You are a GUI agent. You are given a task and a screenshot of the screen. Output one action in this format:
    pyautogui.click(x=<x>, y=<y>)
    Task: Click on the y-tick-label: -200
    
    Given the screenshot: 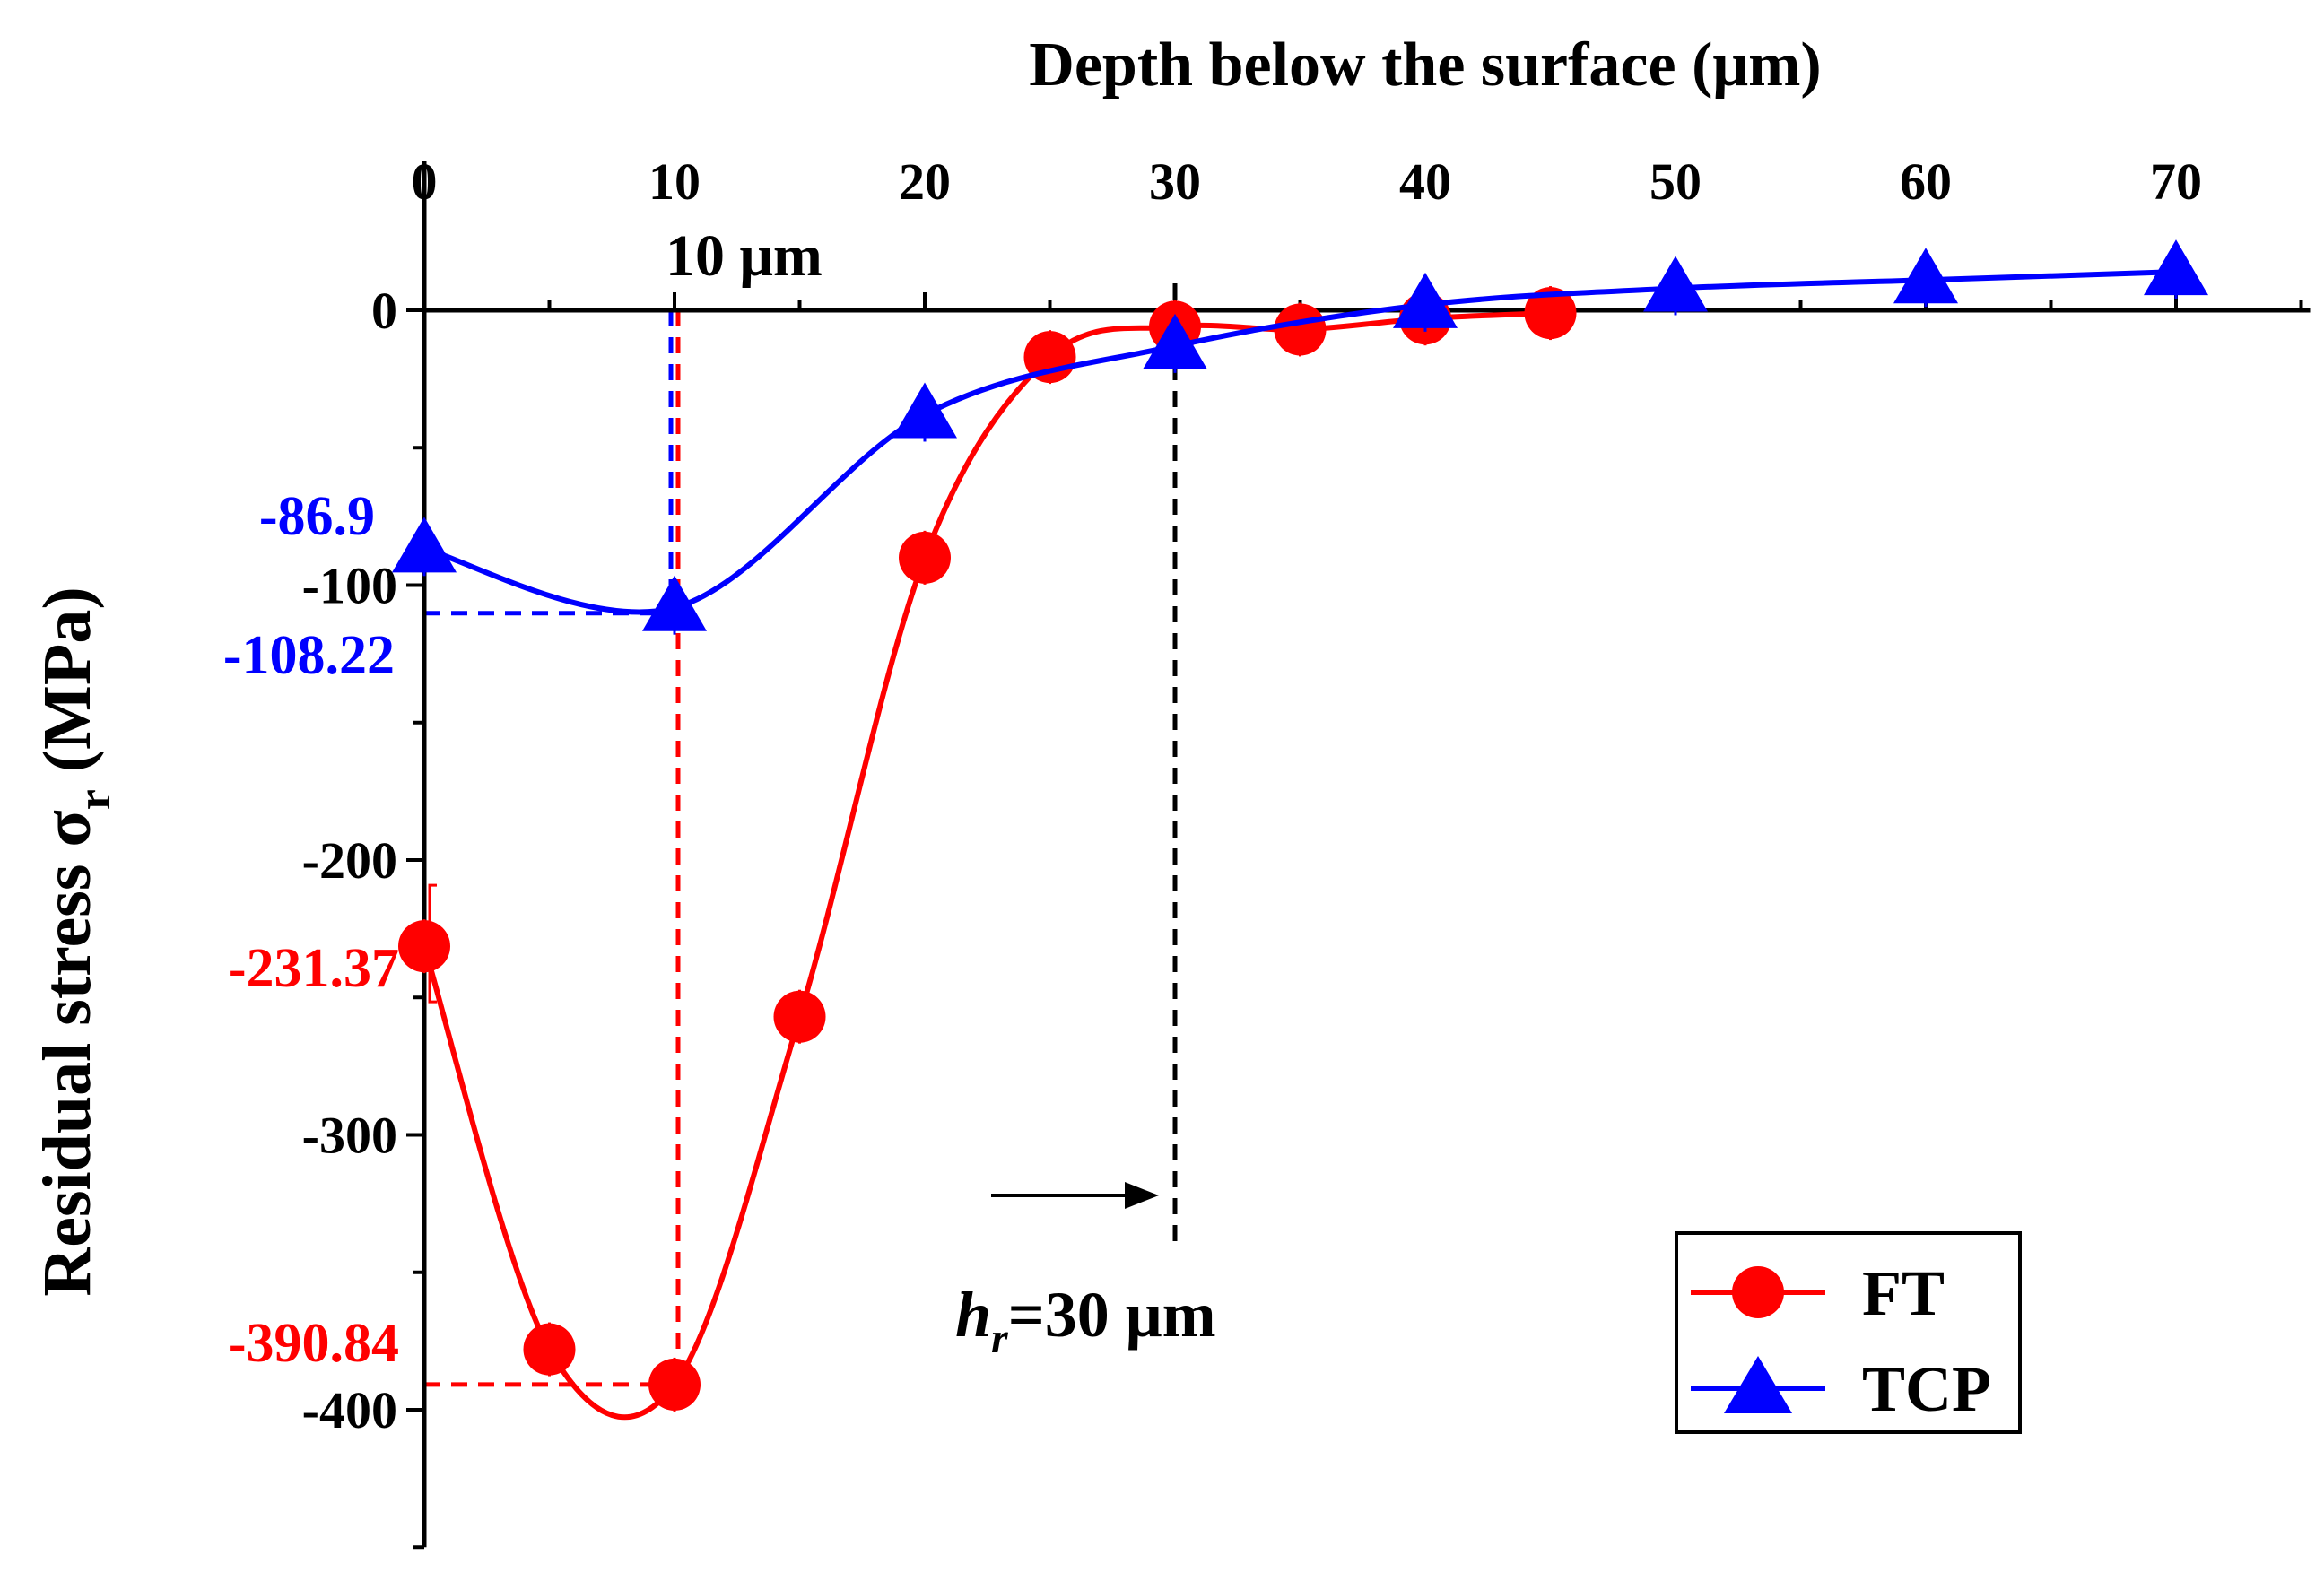 What is the action you would take?
    pyautogui.click(x=349, y=860)
    